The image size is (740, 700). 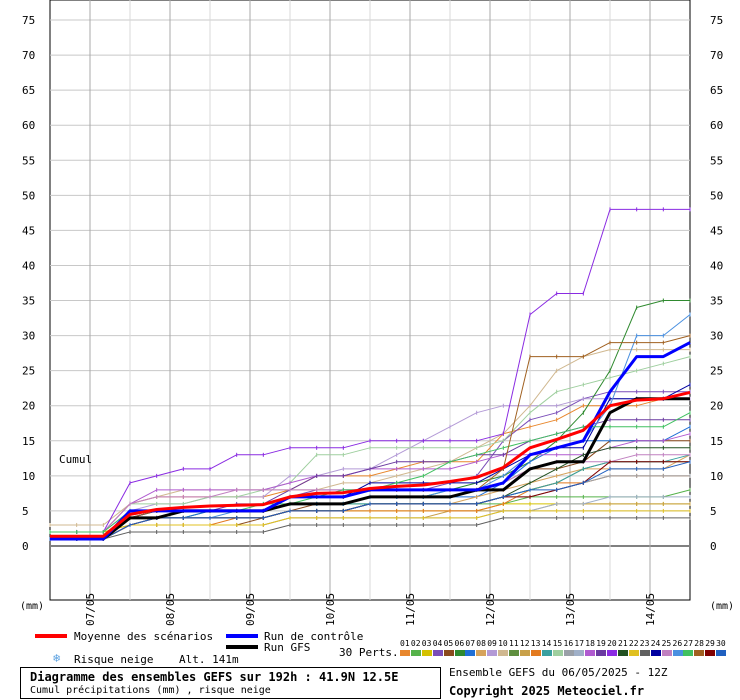 What do you see at coordinates (76, 459) in the screenshot?
I see `cumul-label: Cumul` at bounding box center [76, 459].